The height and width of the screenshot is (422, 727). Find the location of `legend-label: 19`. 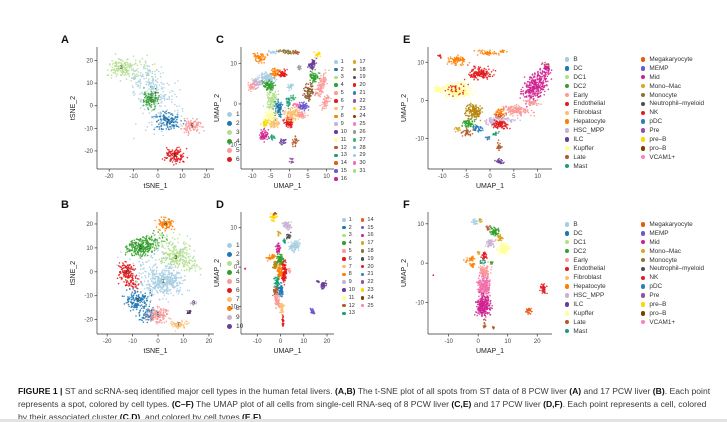

legend-label: 19 is located at coordinates (370, 258).